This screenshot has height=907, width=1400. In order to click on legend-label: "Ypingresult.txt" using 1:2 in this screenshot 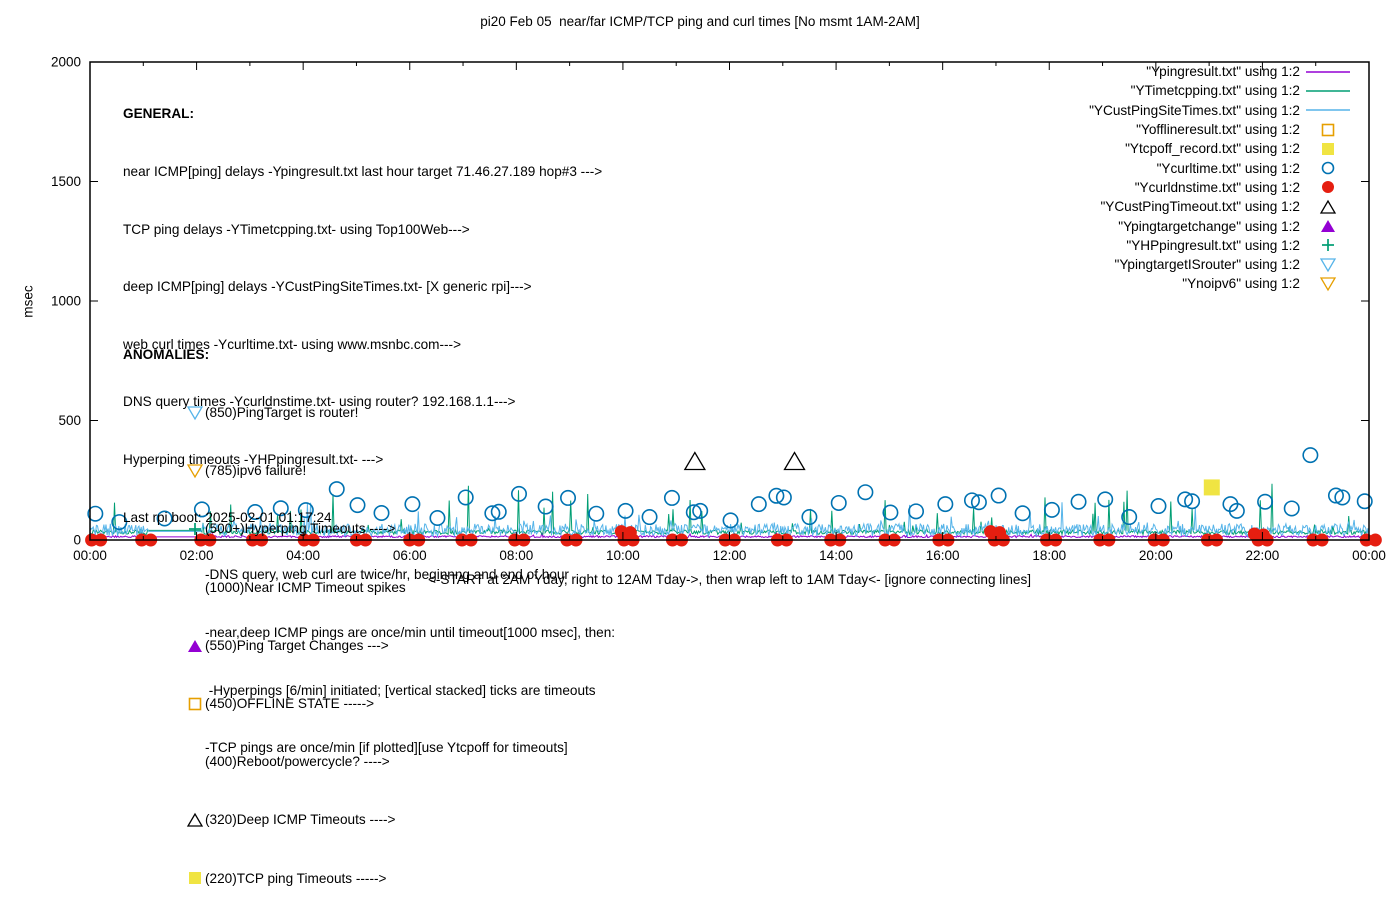, I will do `click(1223, 72)`.